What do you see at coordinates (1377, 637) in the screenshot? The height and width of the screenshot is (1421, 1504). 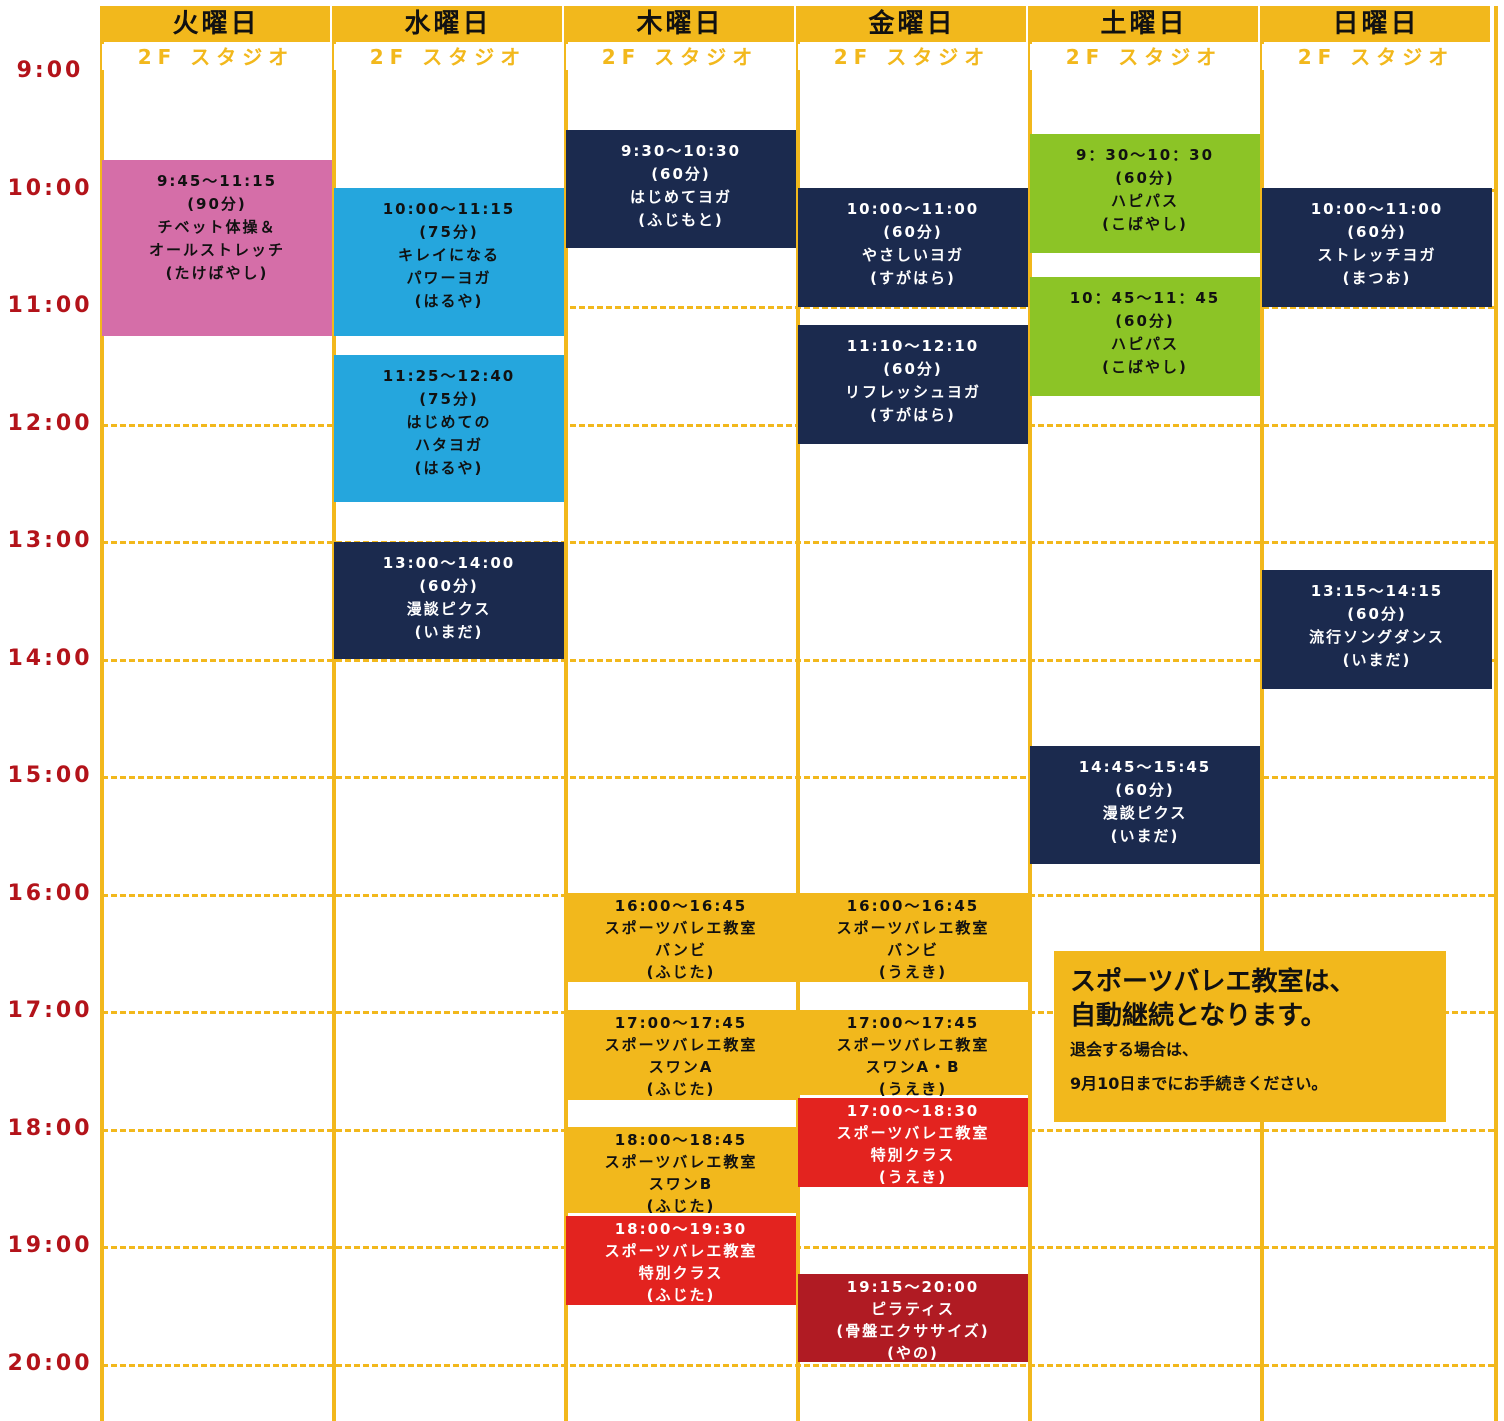 I see `class-text: 流行ソングダンス` at bounding box center [1377, 637].